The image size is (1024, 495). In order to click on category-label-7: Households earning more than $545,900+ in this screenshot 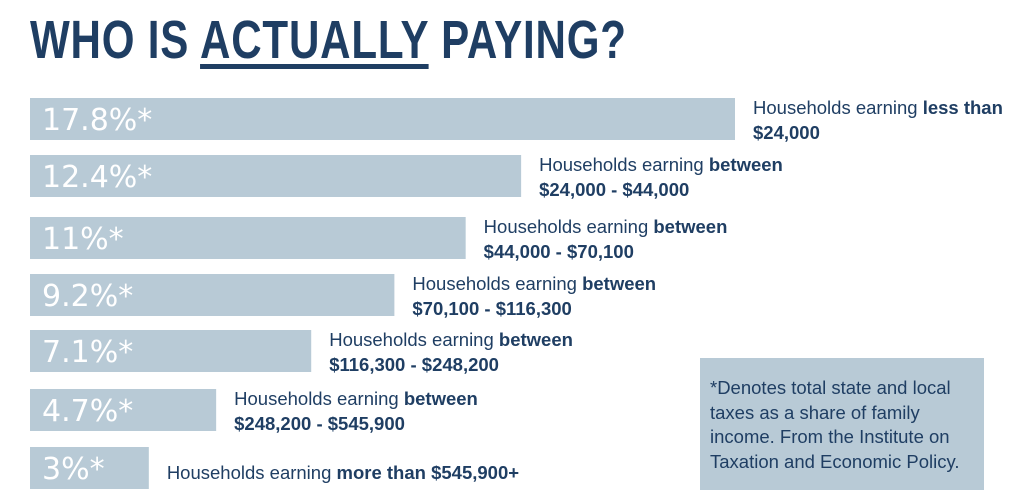, I will do `click(343, 472)`.